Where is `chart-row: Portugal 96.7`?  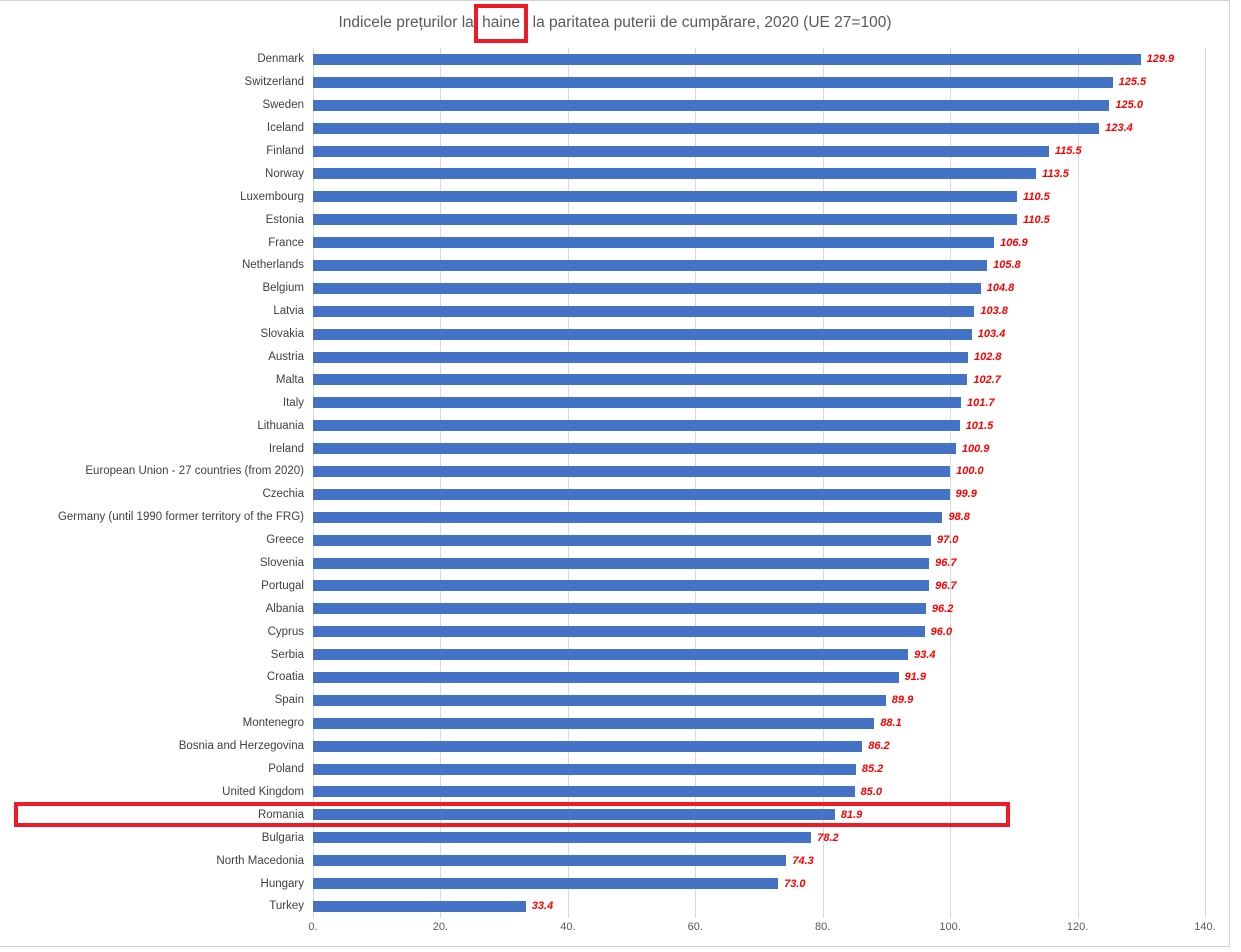 chart-row: Portugal 96.7 is located at coordinates (602, 585).